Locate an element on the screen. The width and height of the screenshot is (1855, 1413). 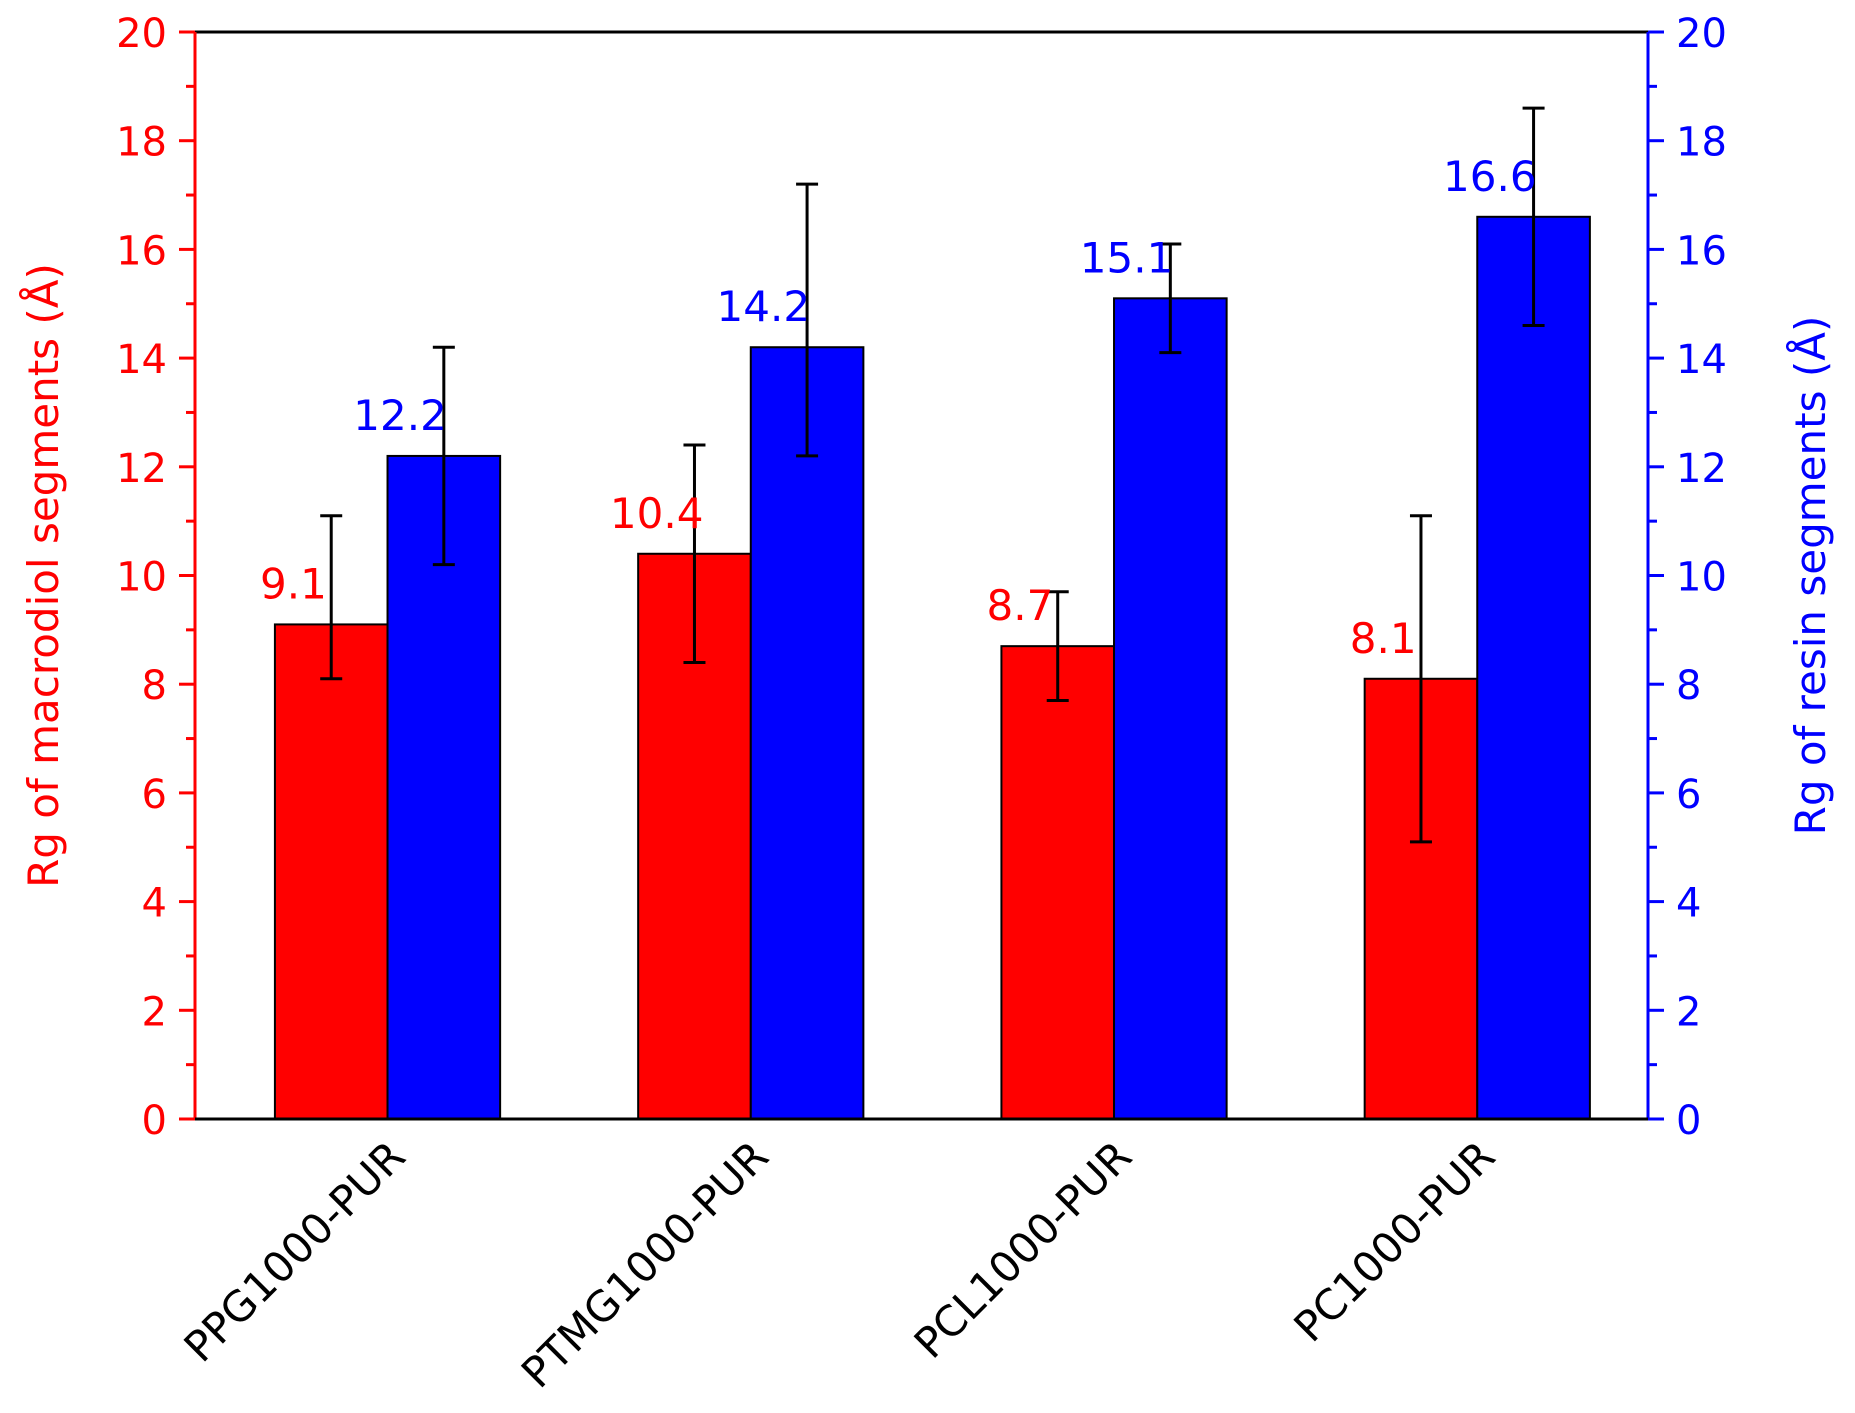
right-tick-label: 14 is located at coordinates (1701, 360).